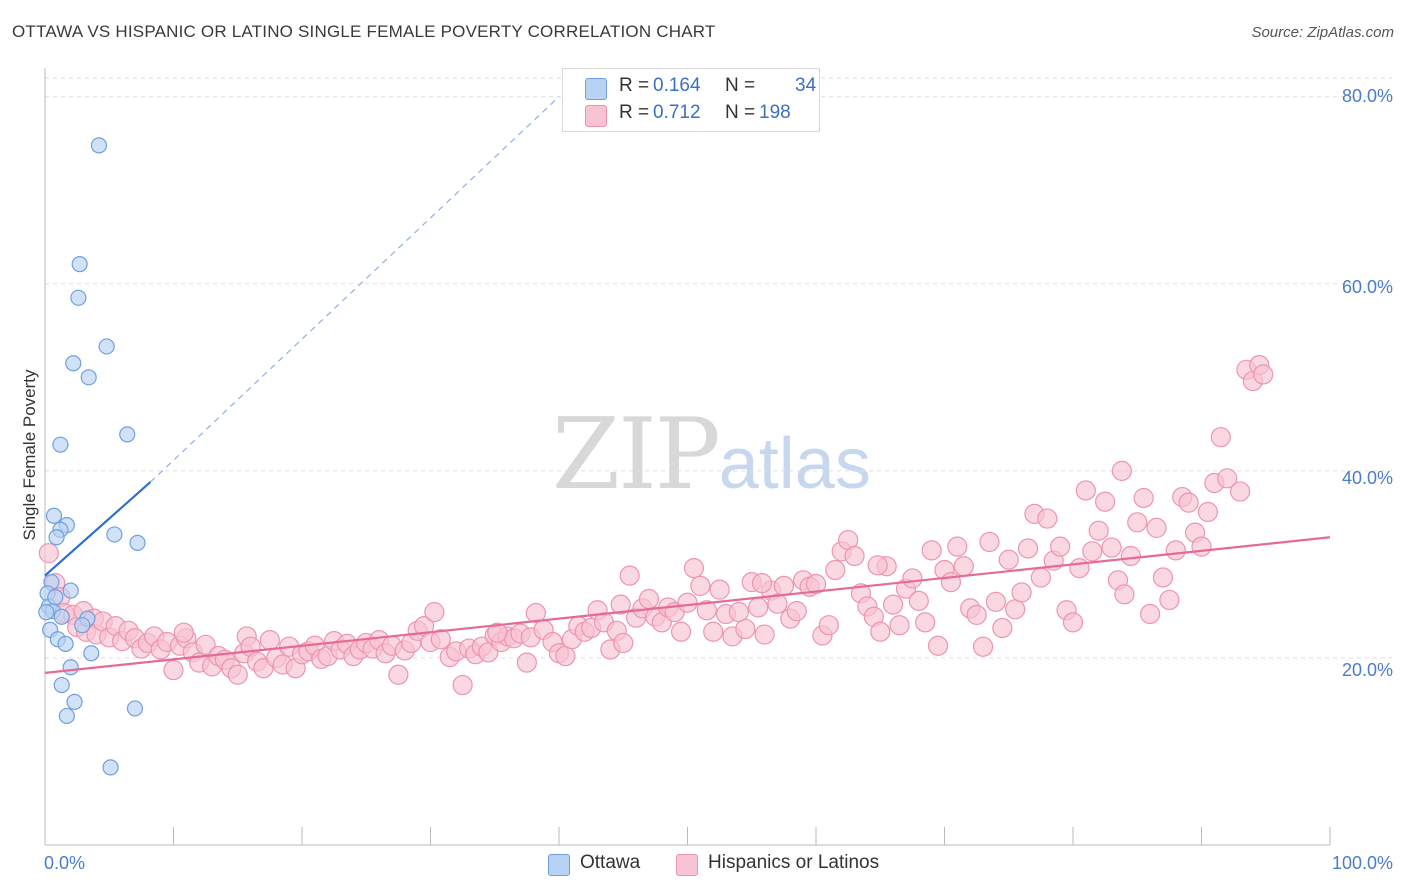 This screenshot has width=1406, height=892. Describe the element at coordinates (775, 112) in the screenshot. I see `n-value: 198` at that location.